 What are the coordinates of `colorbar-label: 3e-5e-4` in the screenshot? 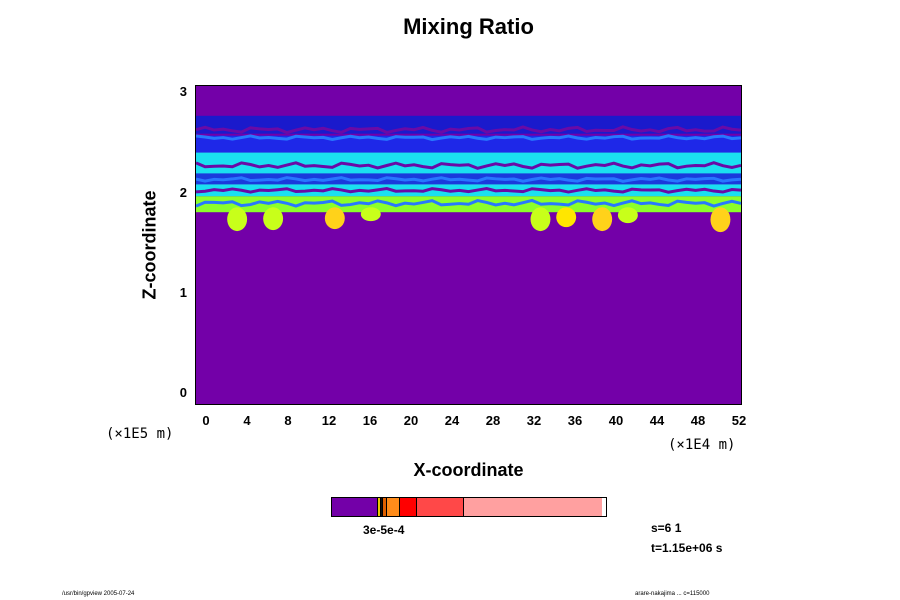 It's located at (384, 530).